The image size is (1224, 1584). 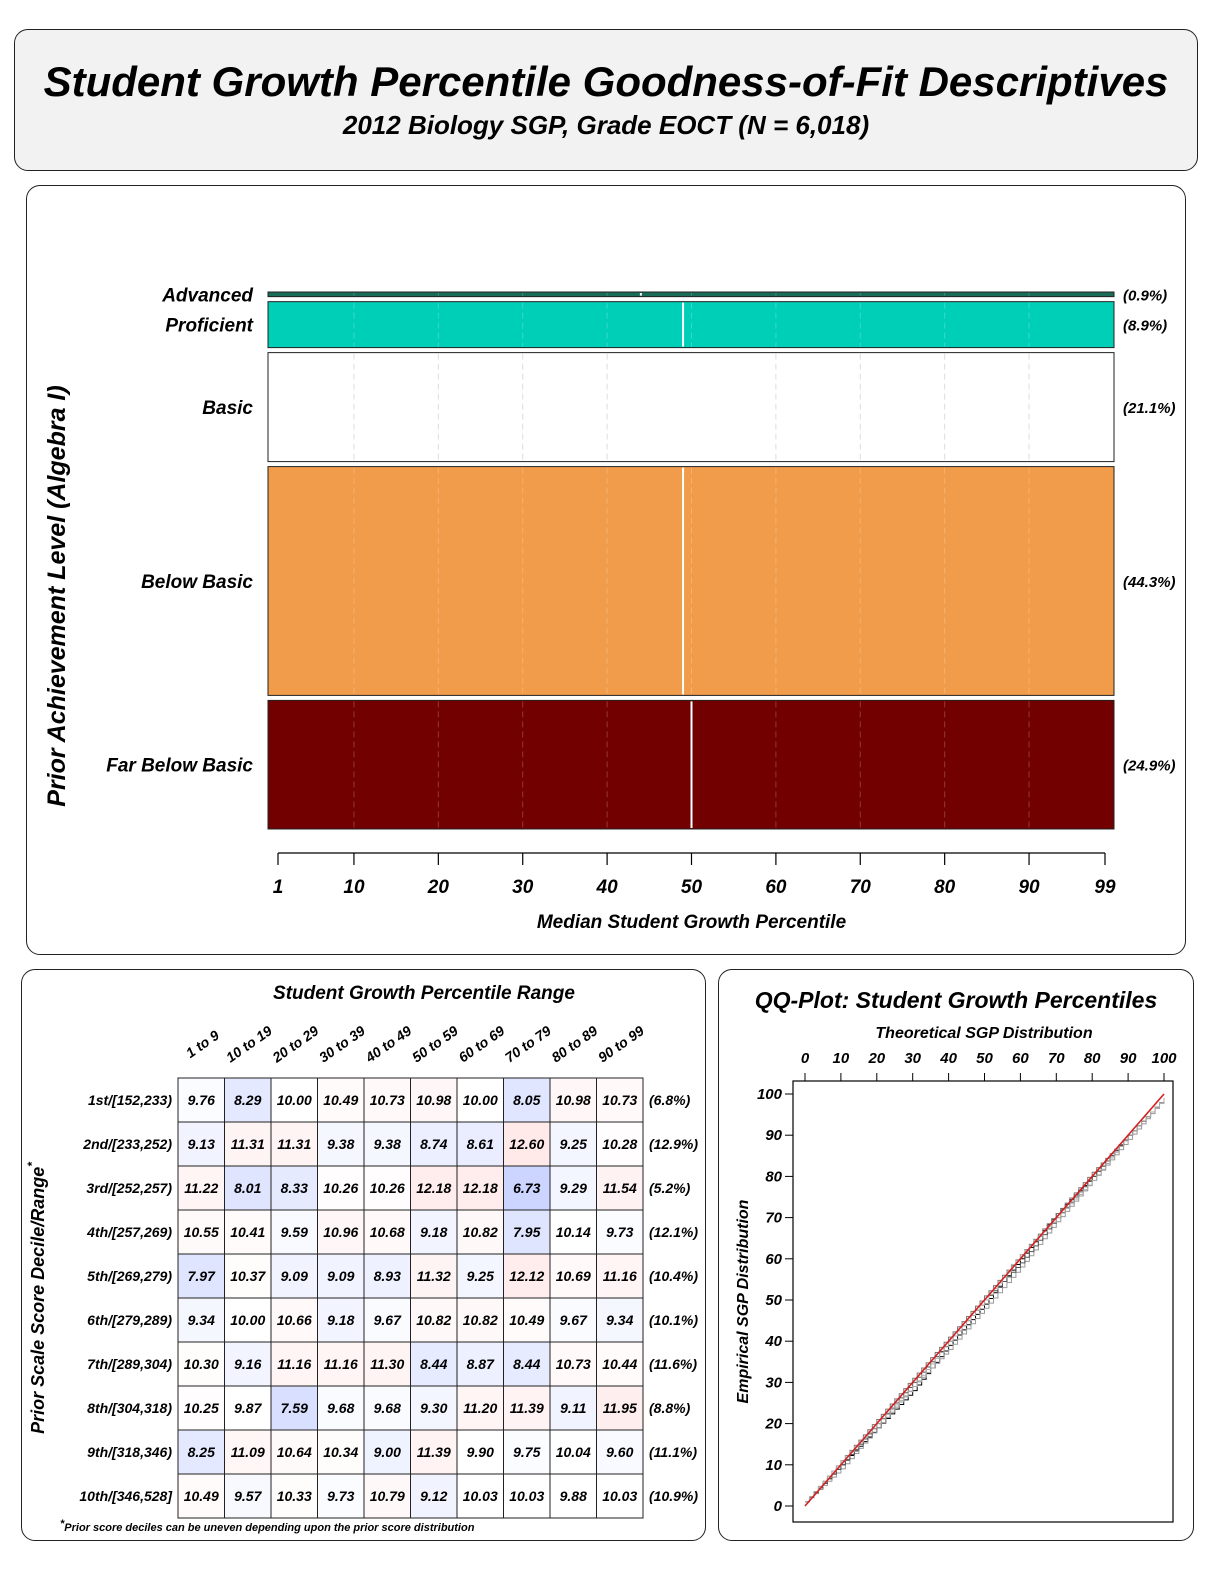 What do you see at coordinates (179, 766) in the screenshot?
I see `category-label: Far Below Basic` at bounding box center [179, 766].